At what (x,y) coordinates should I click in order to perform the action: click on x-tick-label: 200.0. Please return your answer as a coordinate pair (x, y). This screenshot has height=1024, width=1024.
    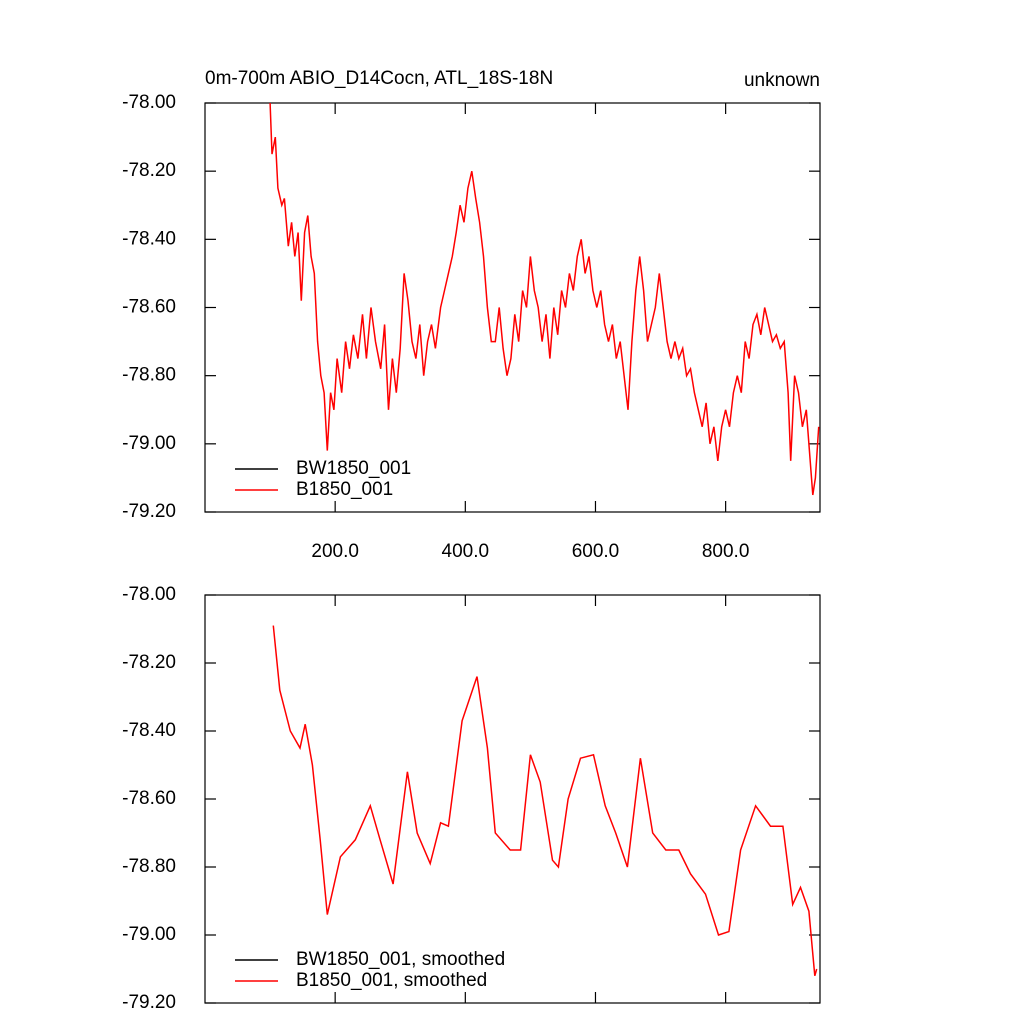
    Looking at the image, I should click on (335, 551).